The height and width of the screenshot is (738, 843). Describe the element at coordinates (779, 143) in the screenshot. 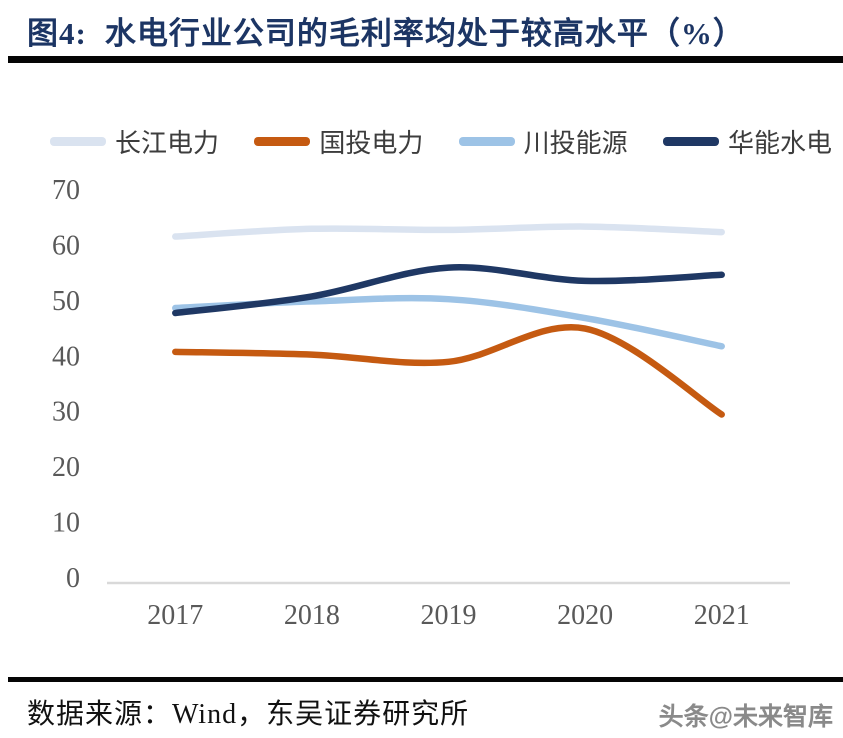

I see `legend-label: 华能水电` at that location.